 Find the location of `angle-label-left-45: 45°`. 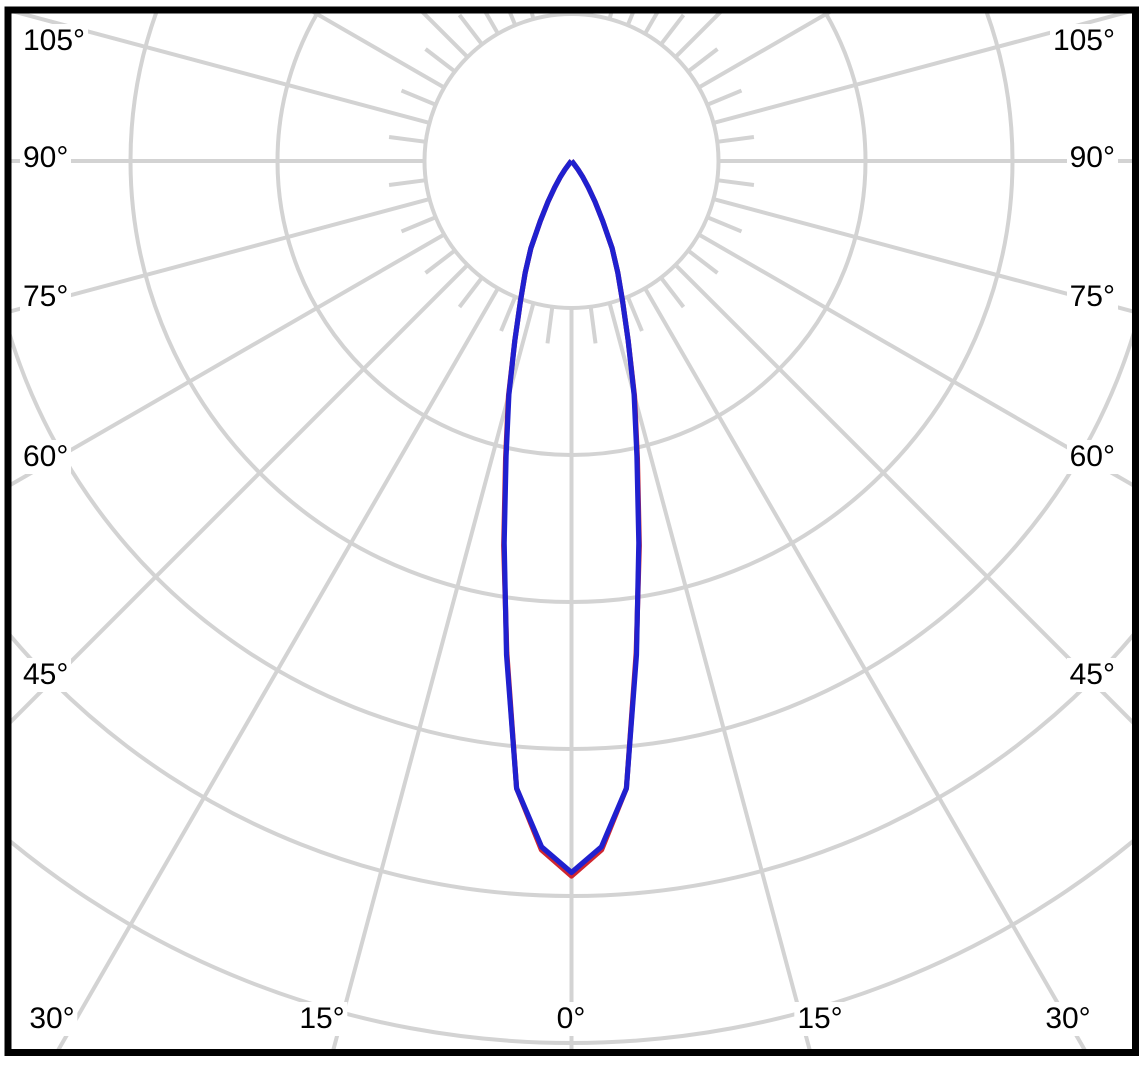

angle-label-left-45: 45° is located at coordinates (46, 675).